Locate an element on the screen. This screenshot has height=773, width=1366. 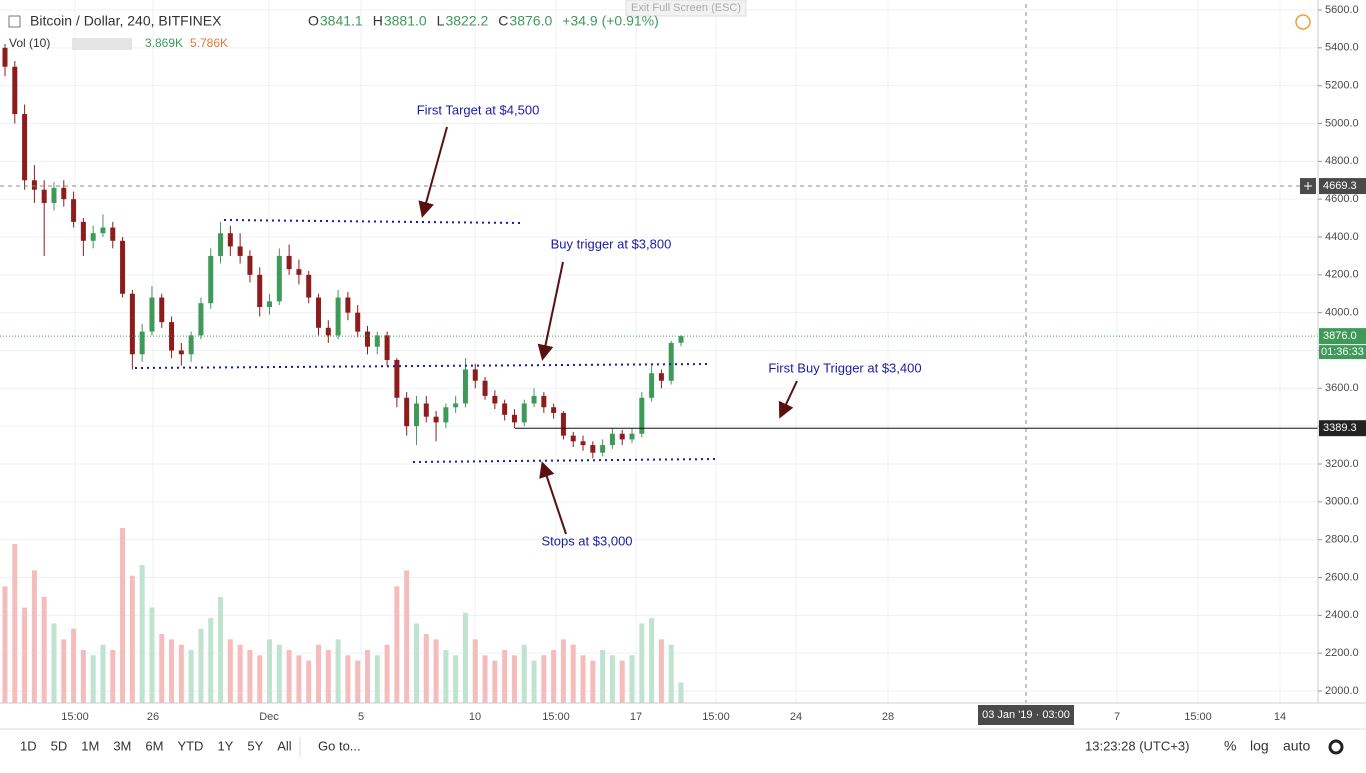
settings-icon is located at coordinates (1336, 747).